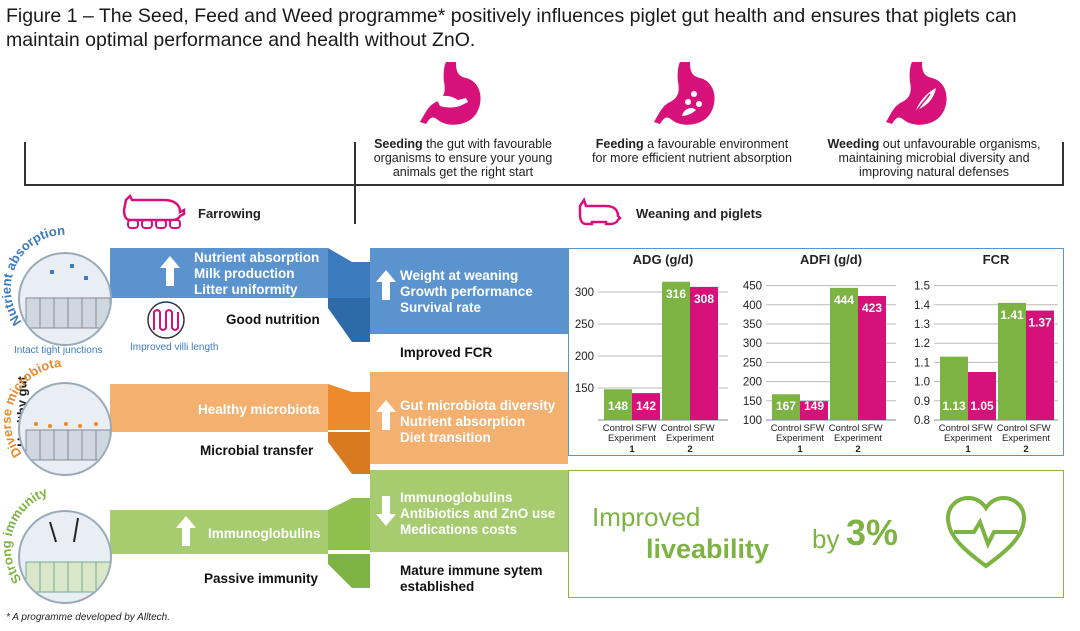 The height and width of the screenshot is (631, 1080). Describe the element at coordinates (704, 299) in the screenshot. I see `bar-value-label: 308` at that location.